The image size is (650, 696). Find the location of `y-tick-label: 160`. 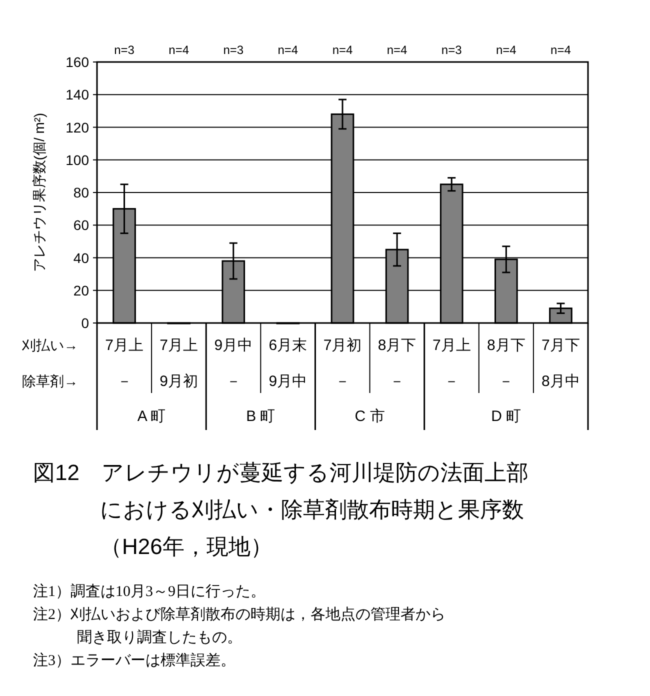

y-tick-label: 160 is located at coordinates (78, 62).